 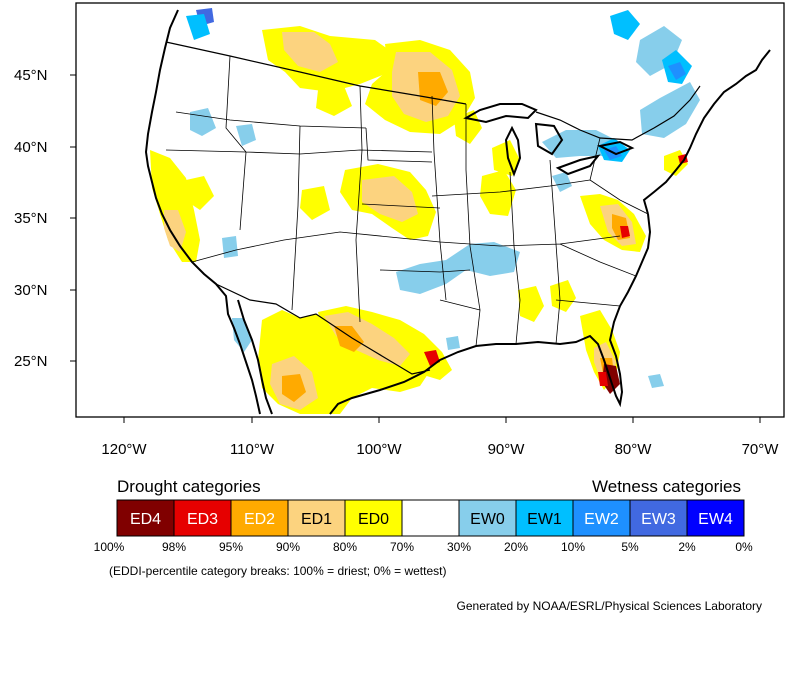 What do you see at coordinates (468, 127) in the screenshot?
I see `ed0-wisconsin-spot` at bounding box center [468, 127].